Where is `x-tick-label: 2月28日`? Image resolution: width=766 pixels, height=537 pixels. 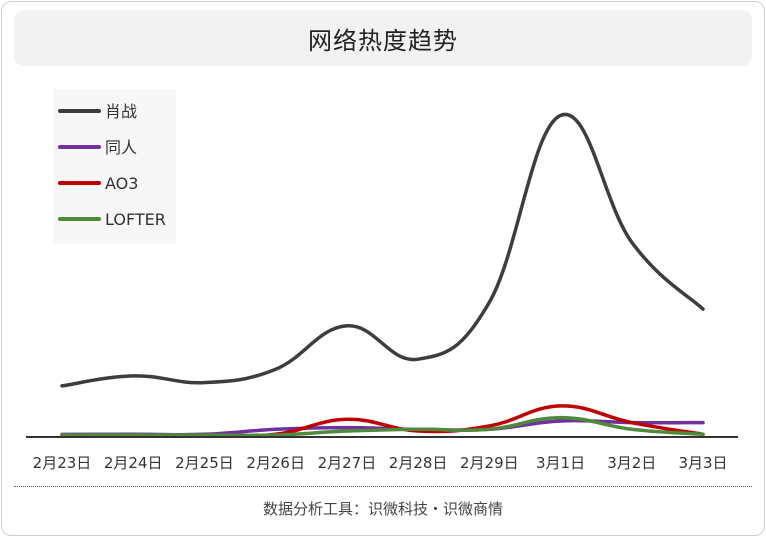 x-tick-label: 2月28日 is located at coordinates (418, 463).